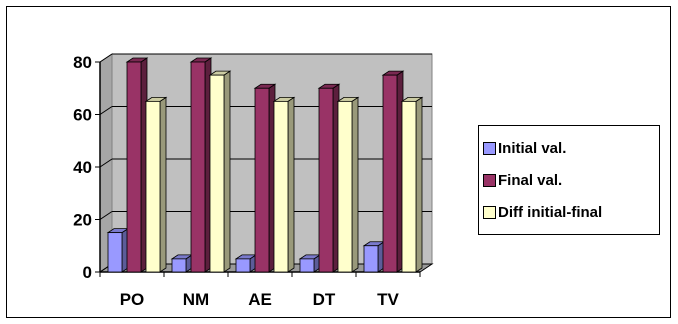 The width and height of the screenshot is (678, 324). Describe the element at coordinates (324, 299) in the screenshot. I see `x-tick-label: DT` at that location.